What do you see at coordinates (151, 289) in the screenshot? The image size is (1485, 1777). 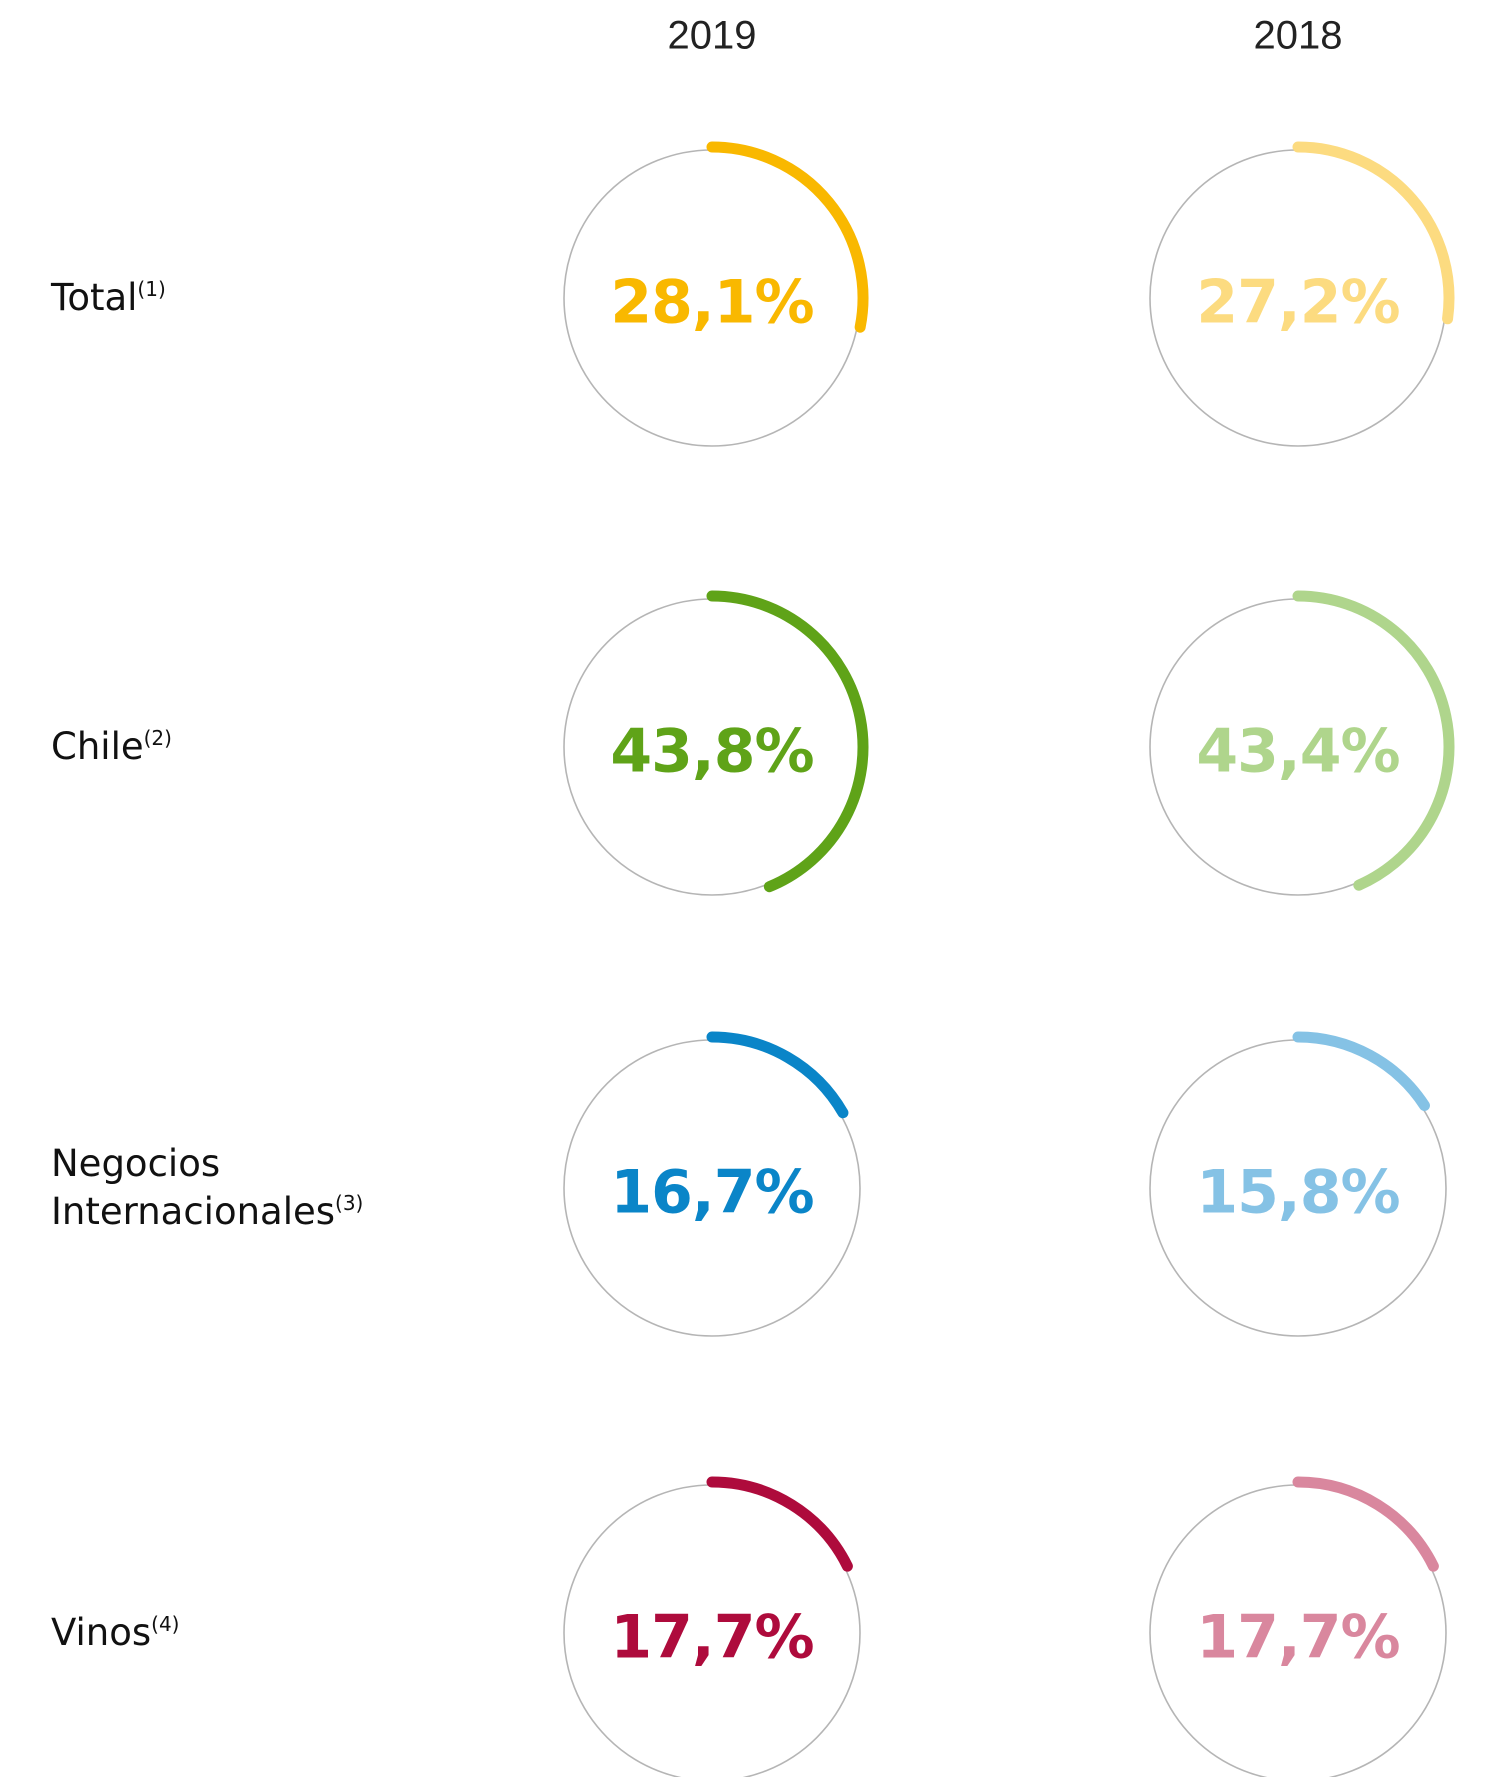 I see `footnote-mark: (1)` at bounding box center [151, 289].